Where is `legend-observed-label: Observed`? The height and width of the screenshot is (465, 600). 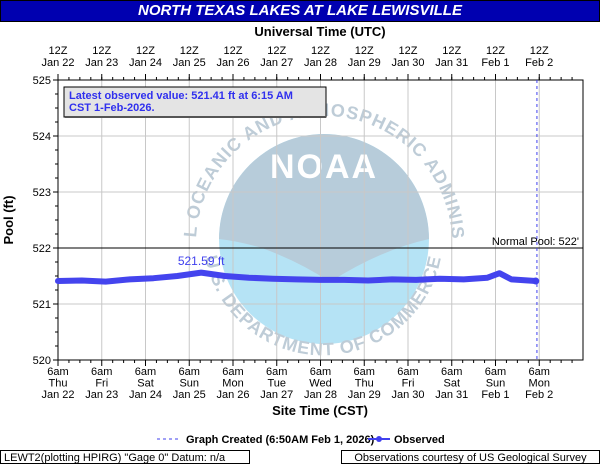 legend-observed-label: Observed is located at coordinates (419, 440).